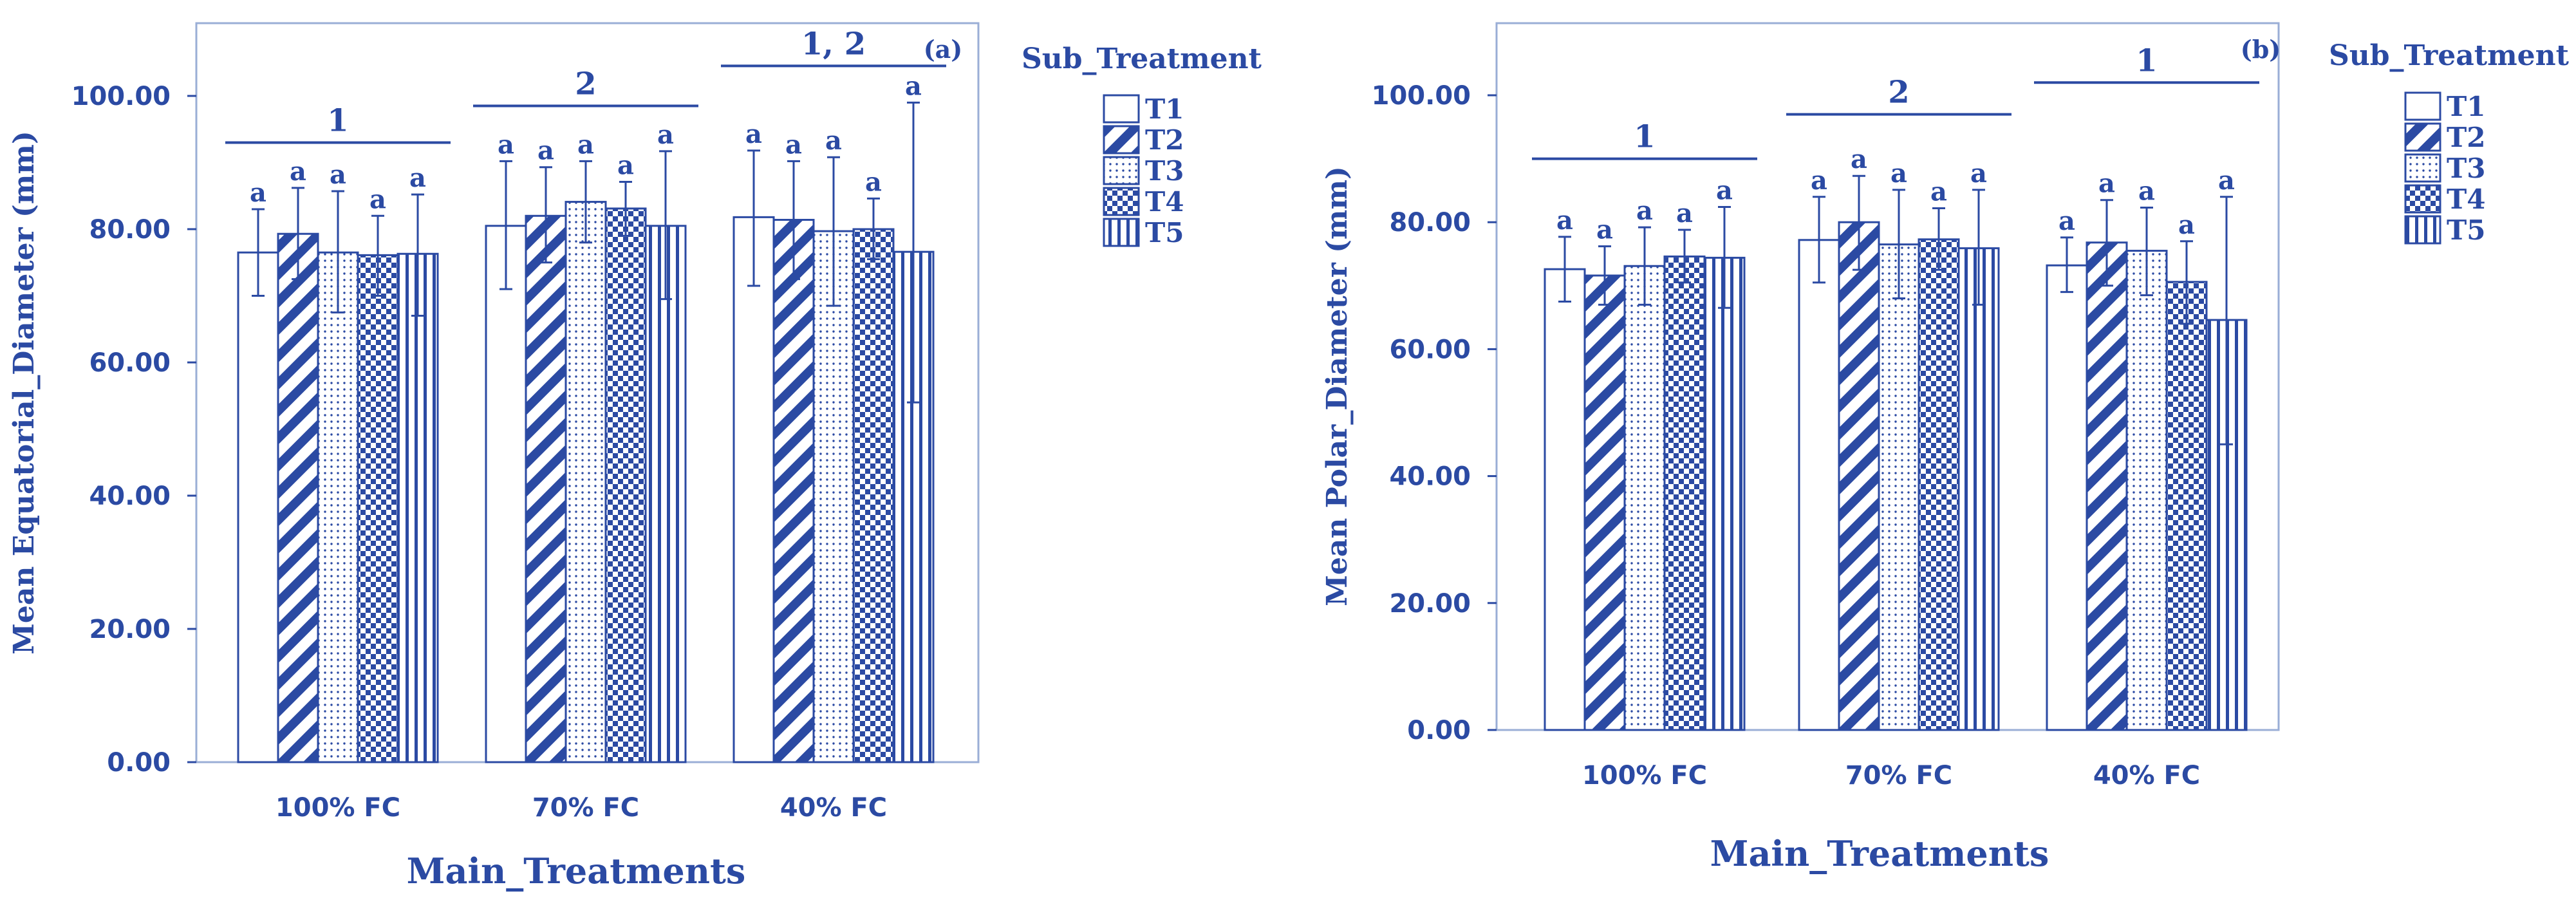  What do you see at coordinates (2449, 56) in the screenshot?
I see `legend-title: Sub_Treatment` at bounding box center [2449, 56].